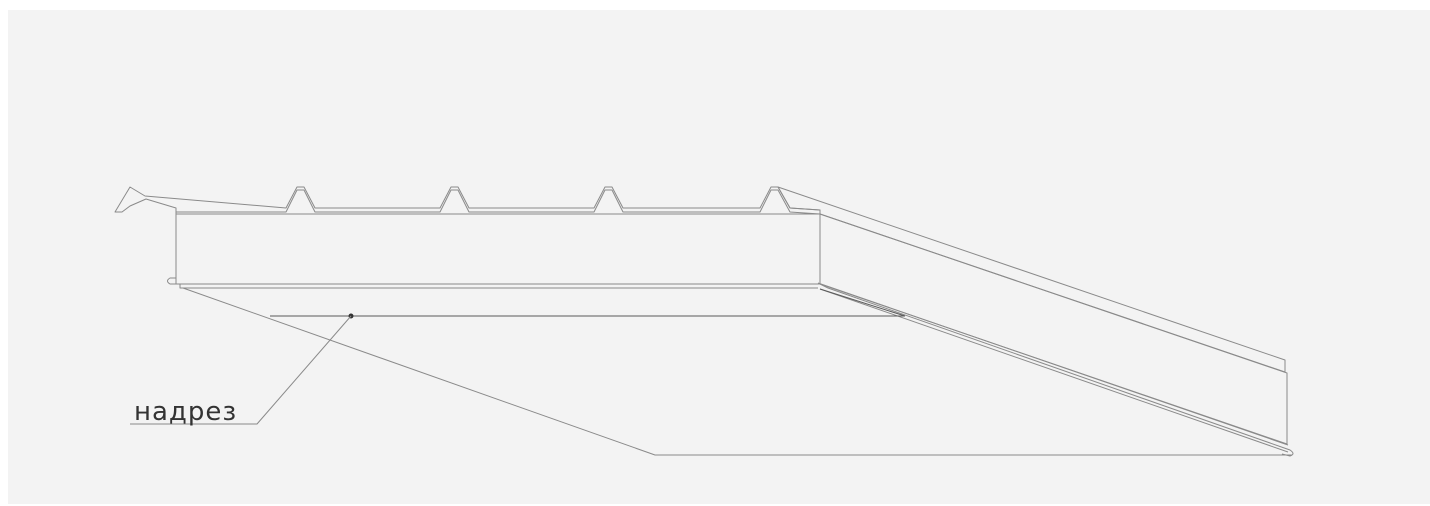 This screenshot has width=1430, height=506. Describe the element at coordinates (498, 237) in the screenshot. I see `insulation-core-front` at that location.